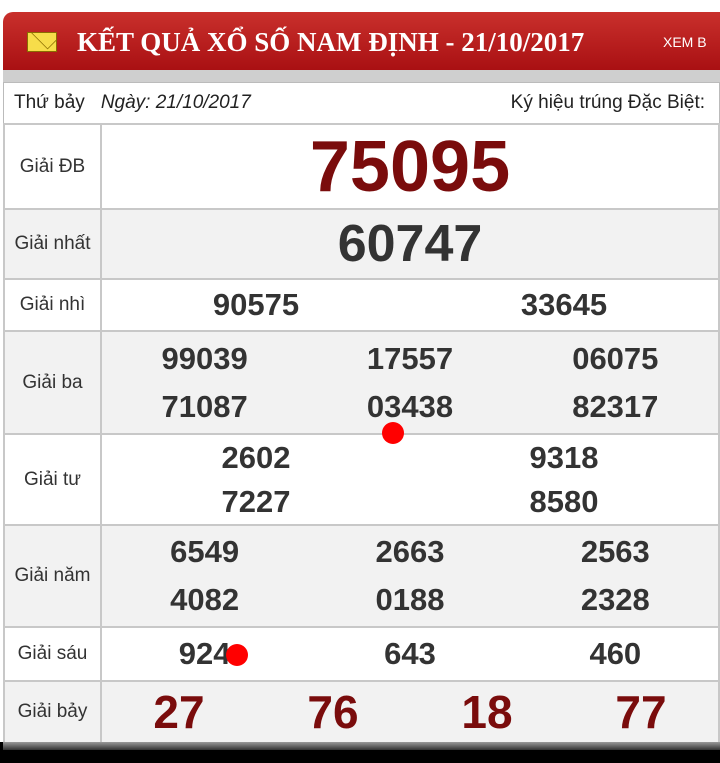 This screenshot has width=720, height=763. I want to click on prize-number: 643, so click(410, 653).